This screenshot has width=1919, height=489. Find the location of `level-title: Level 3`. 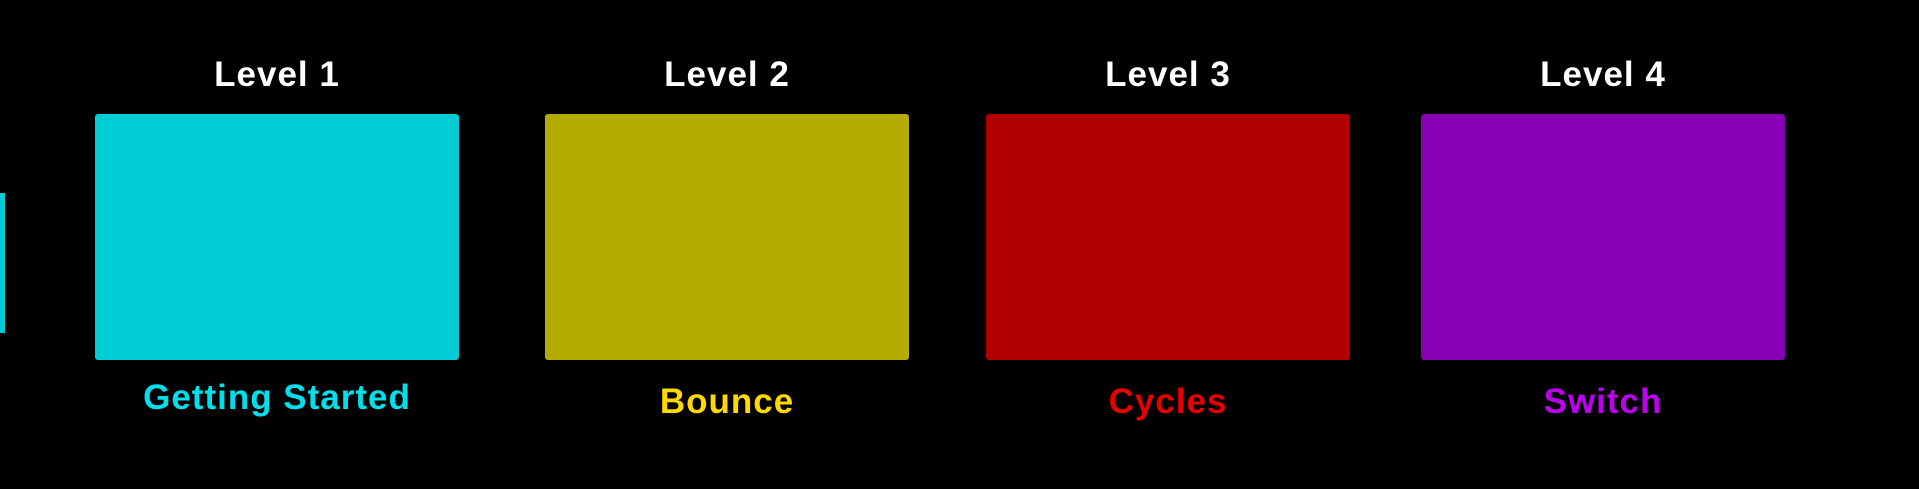

level-title: Level 3 is located at coordinates (1168, 74).